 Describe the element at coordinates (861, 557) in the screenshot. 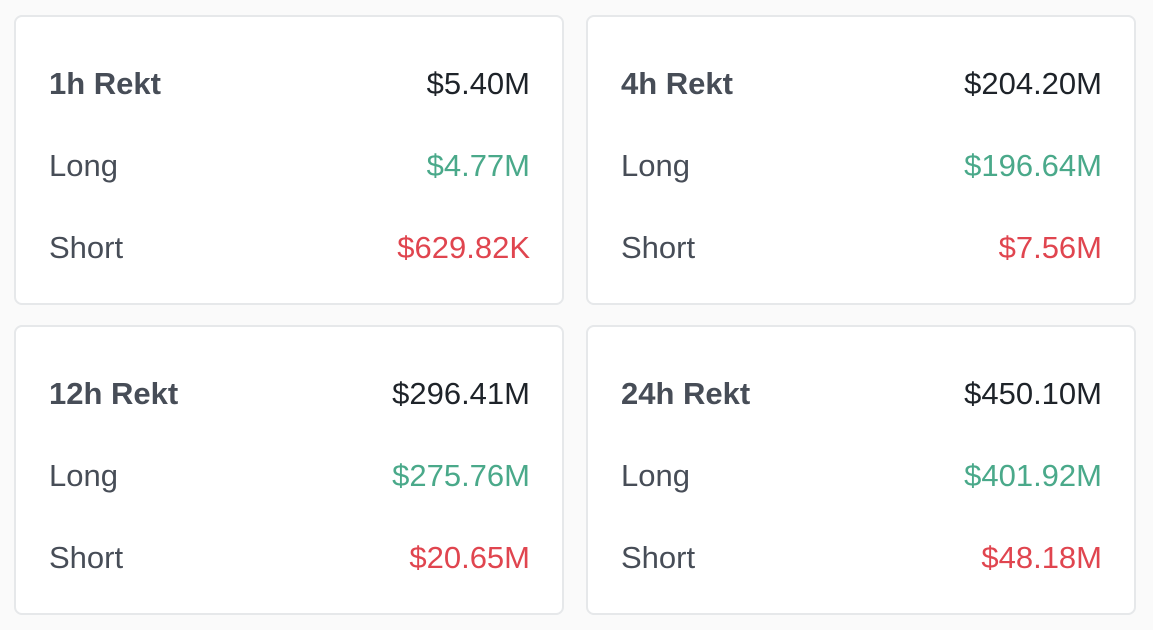

I see `short-row: Short $48.18M` at that location.